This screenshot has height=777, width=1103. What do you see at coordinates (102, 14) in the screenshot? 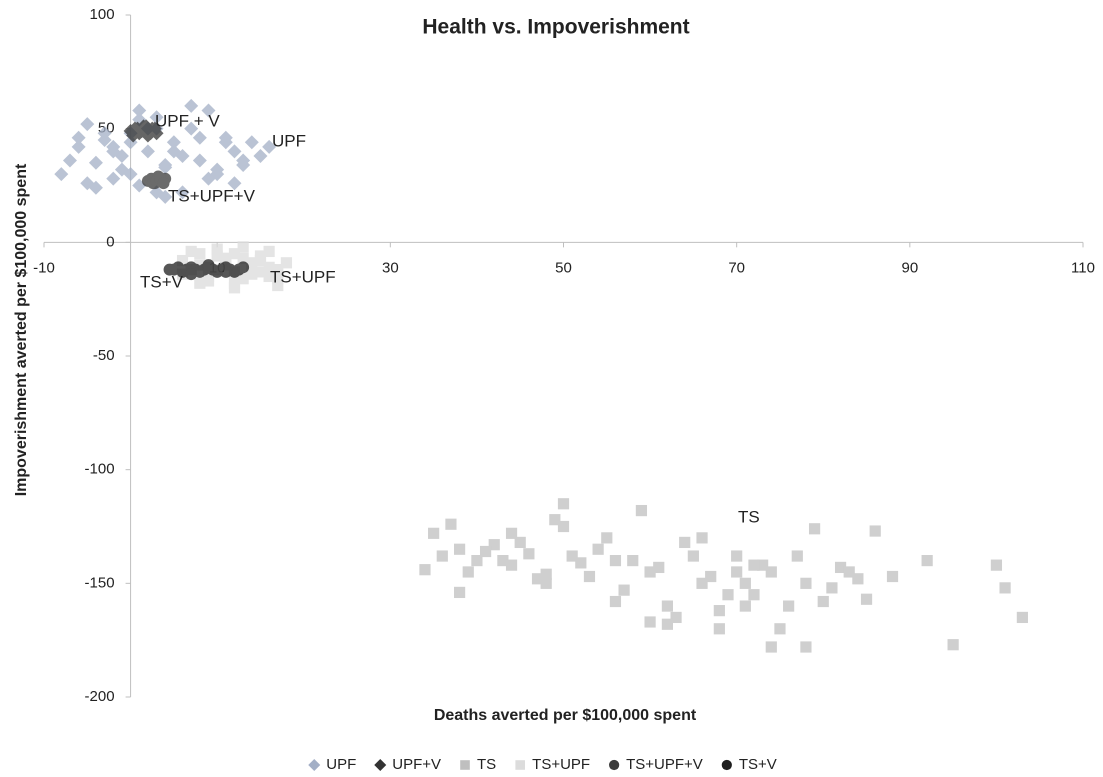
I see `y-tick-label: 100` at bounding box center [102, 14].